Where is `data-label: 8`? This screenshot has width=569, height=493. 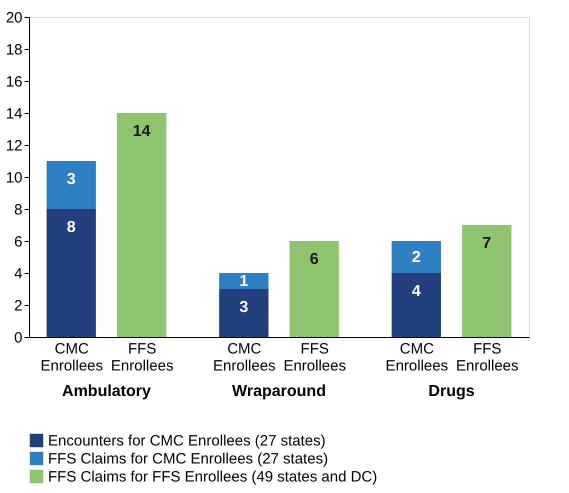
data-label: 8 is located at coordinates (71, 227).